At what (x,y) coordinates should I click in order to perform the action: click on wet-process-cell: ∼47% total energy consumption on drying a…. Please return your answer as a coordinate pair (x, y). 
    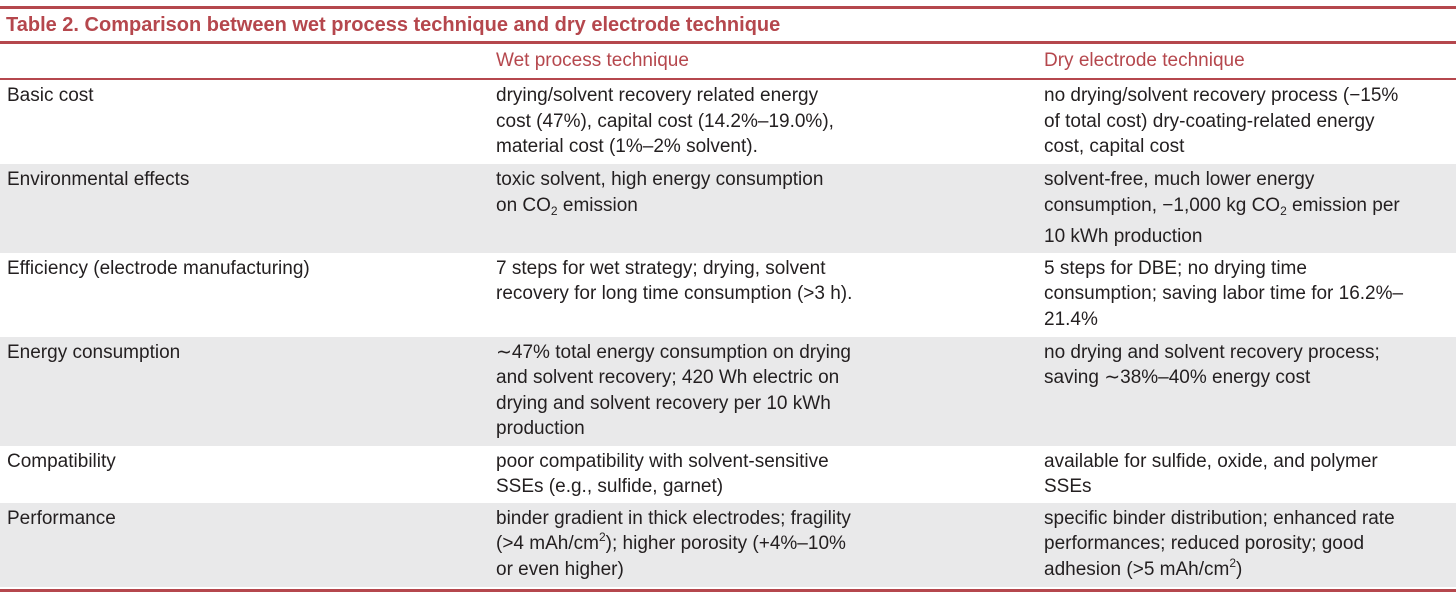
    Looking at the image, I should click on (764, 391).